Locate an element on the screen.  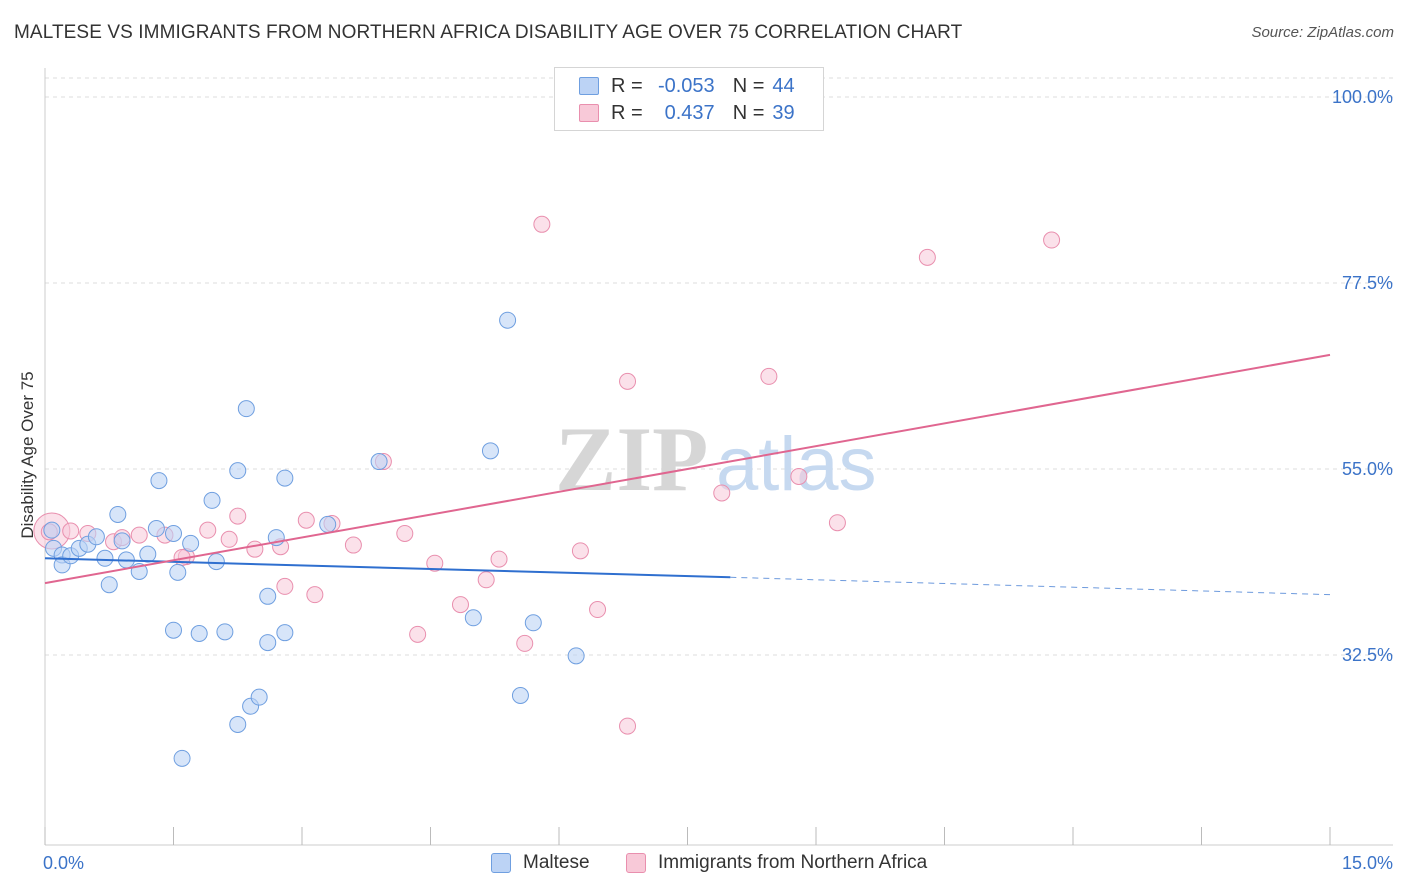
legend-row-immigrants: R = 0.437 N = 39 is located at coordinates (687, 113).